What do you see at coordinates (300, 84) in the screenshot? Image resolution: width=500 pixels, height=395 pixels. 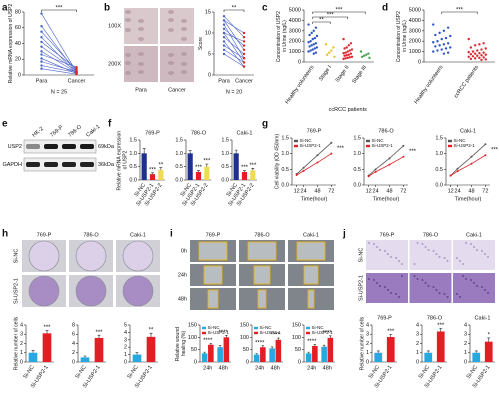 I see `x-tick-label: Healthy volunteers` at bounding box center [300, 84].